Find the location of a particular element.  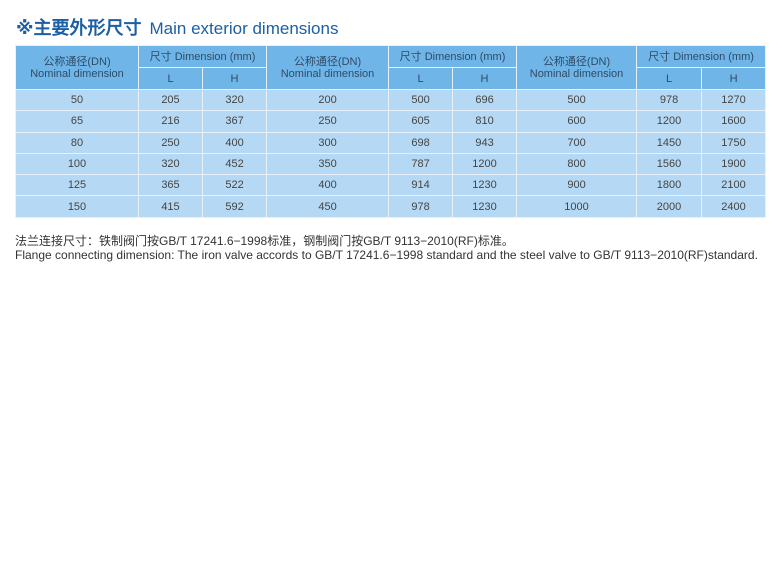

title-en: Main exterior dimensions is located at coordinates (244, 28).